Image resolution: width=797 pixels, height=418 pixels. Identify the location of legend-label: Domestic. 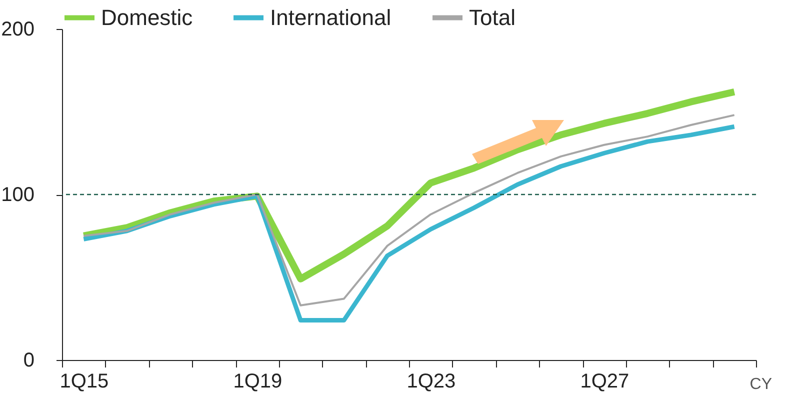
(147, 17).